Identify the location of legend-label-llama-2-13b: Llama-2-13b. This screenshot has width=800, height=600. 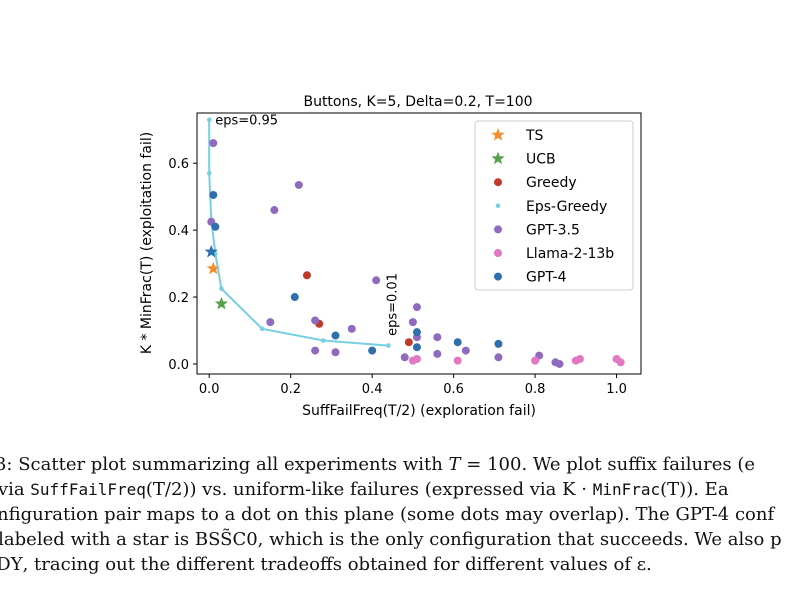
(570, 254).